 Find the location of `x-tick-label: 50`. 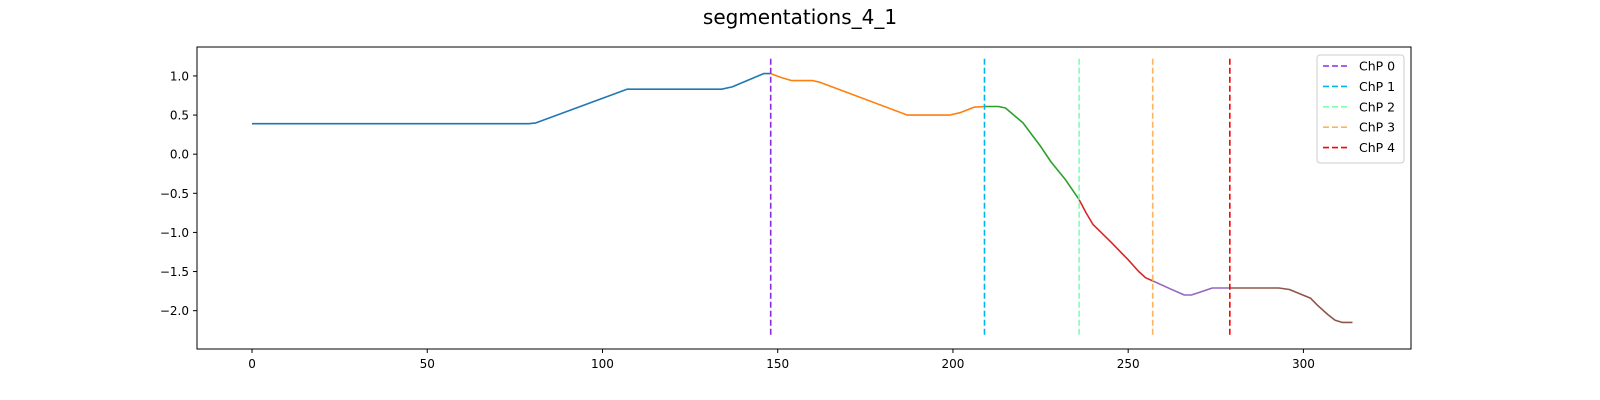

x-tick-label: 50 is located at coordinates (427, 364).